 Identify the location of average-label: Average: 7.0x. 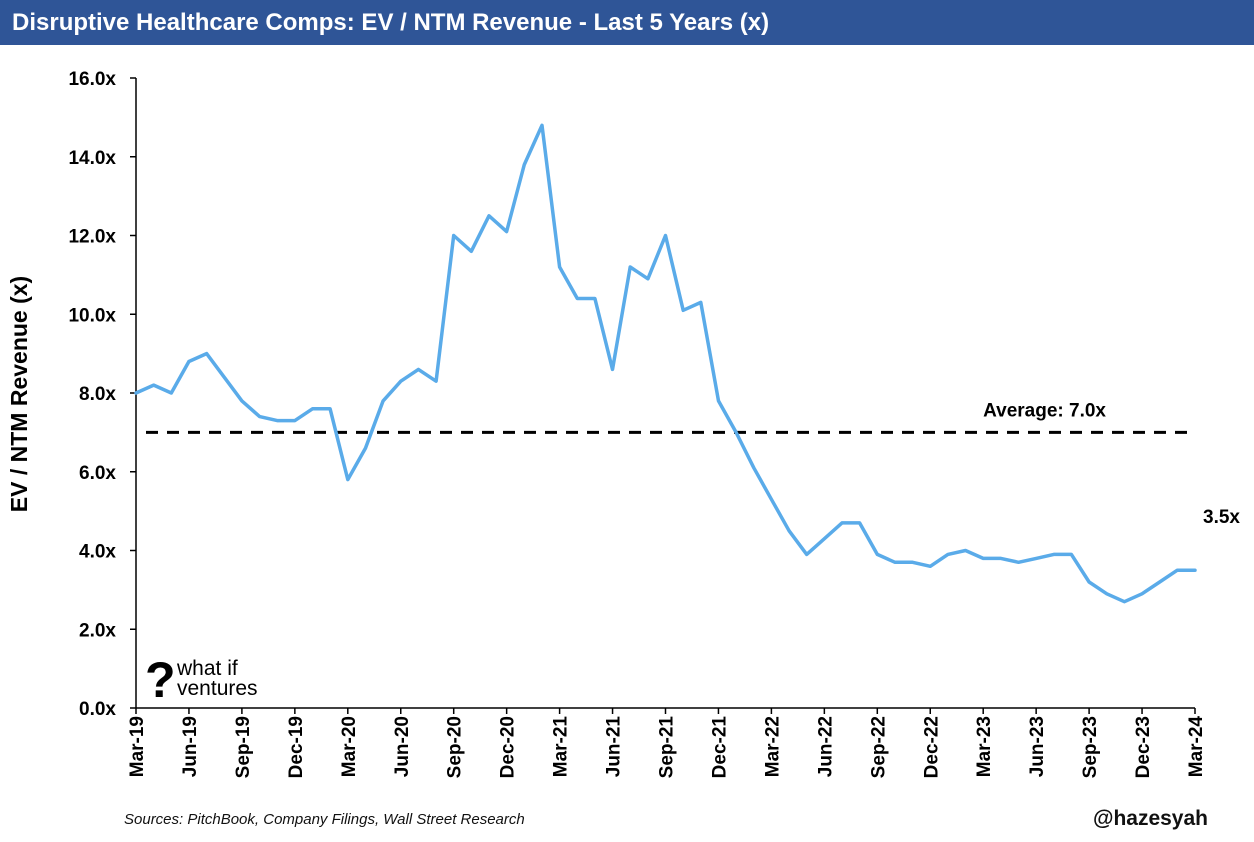
(1044, 410).